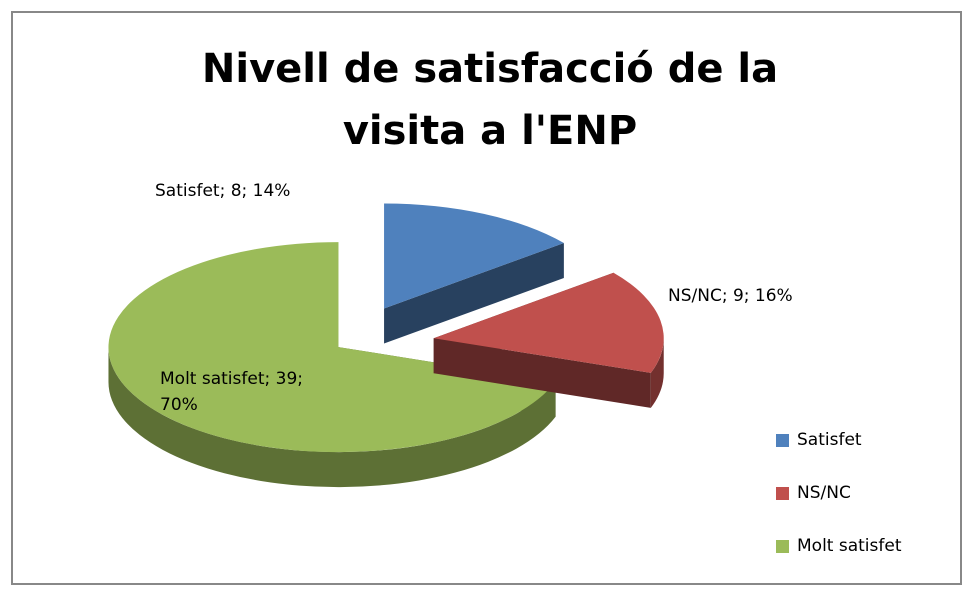  I want to click on legend-item: Molt satisfet, so click(839, 546).